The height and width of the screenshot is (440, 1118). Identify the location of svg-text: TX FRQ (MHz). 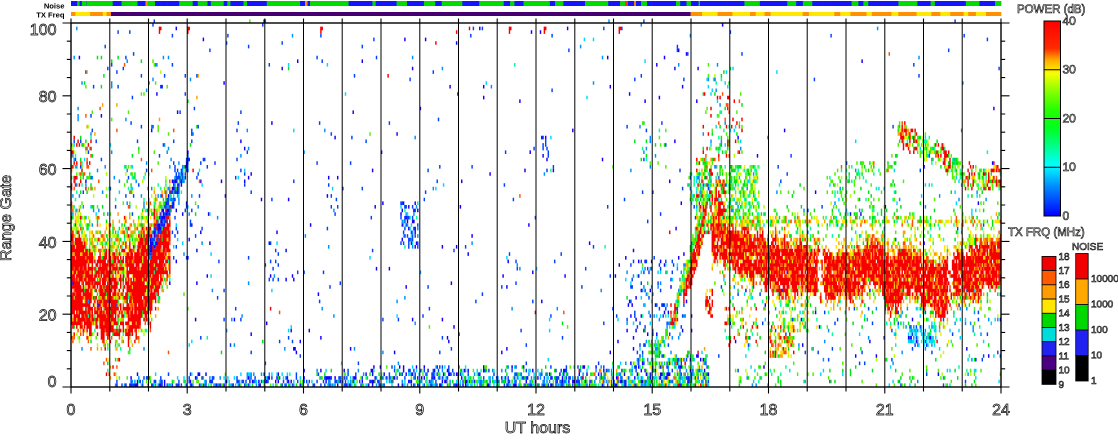
(1046, 233).